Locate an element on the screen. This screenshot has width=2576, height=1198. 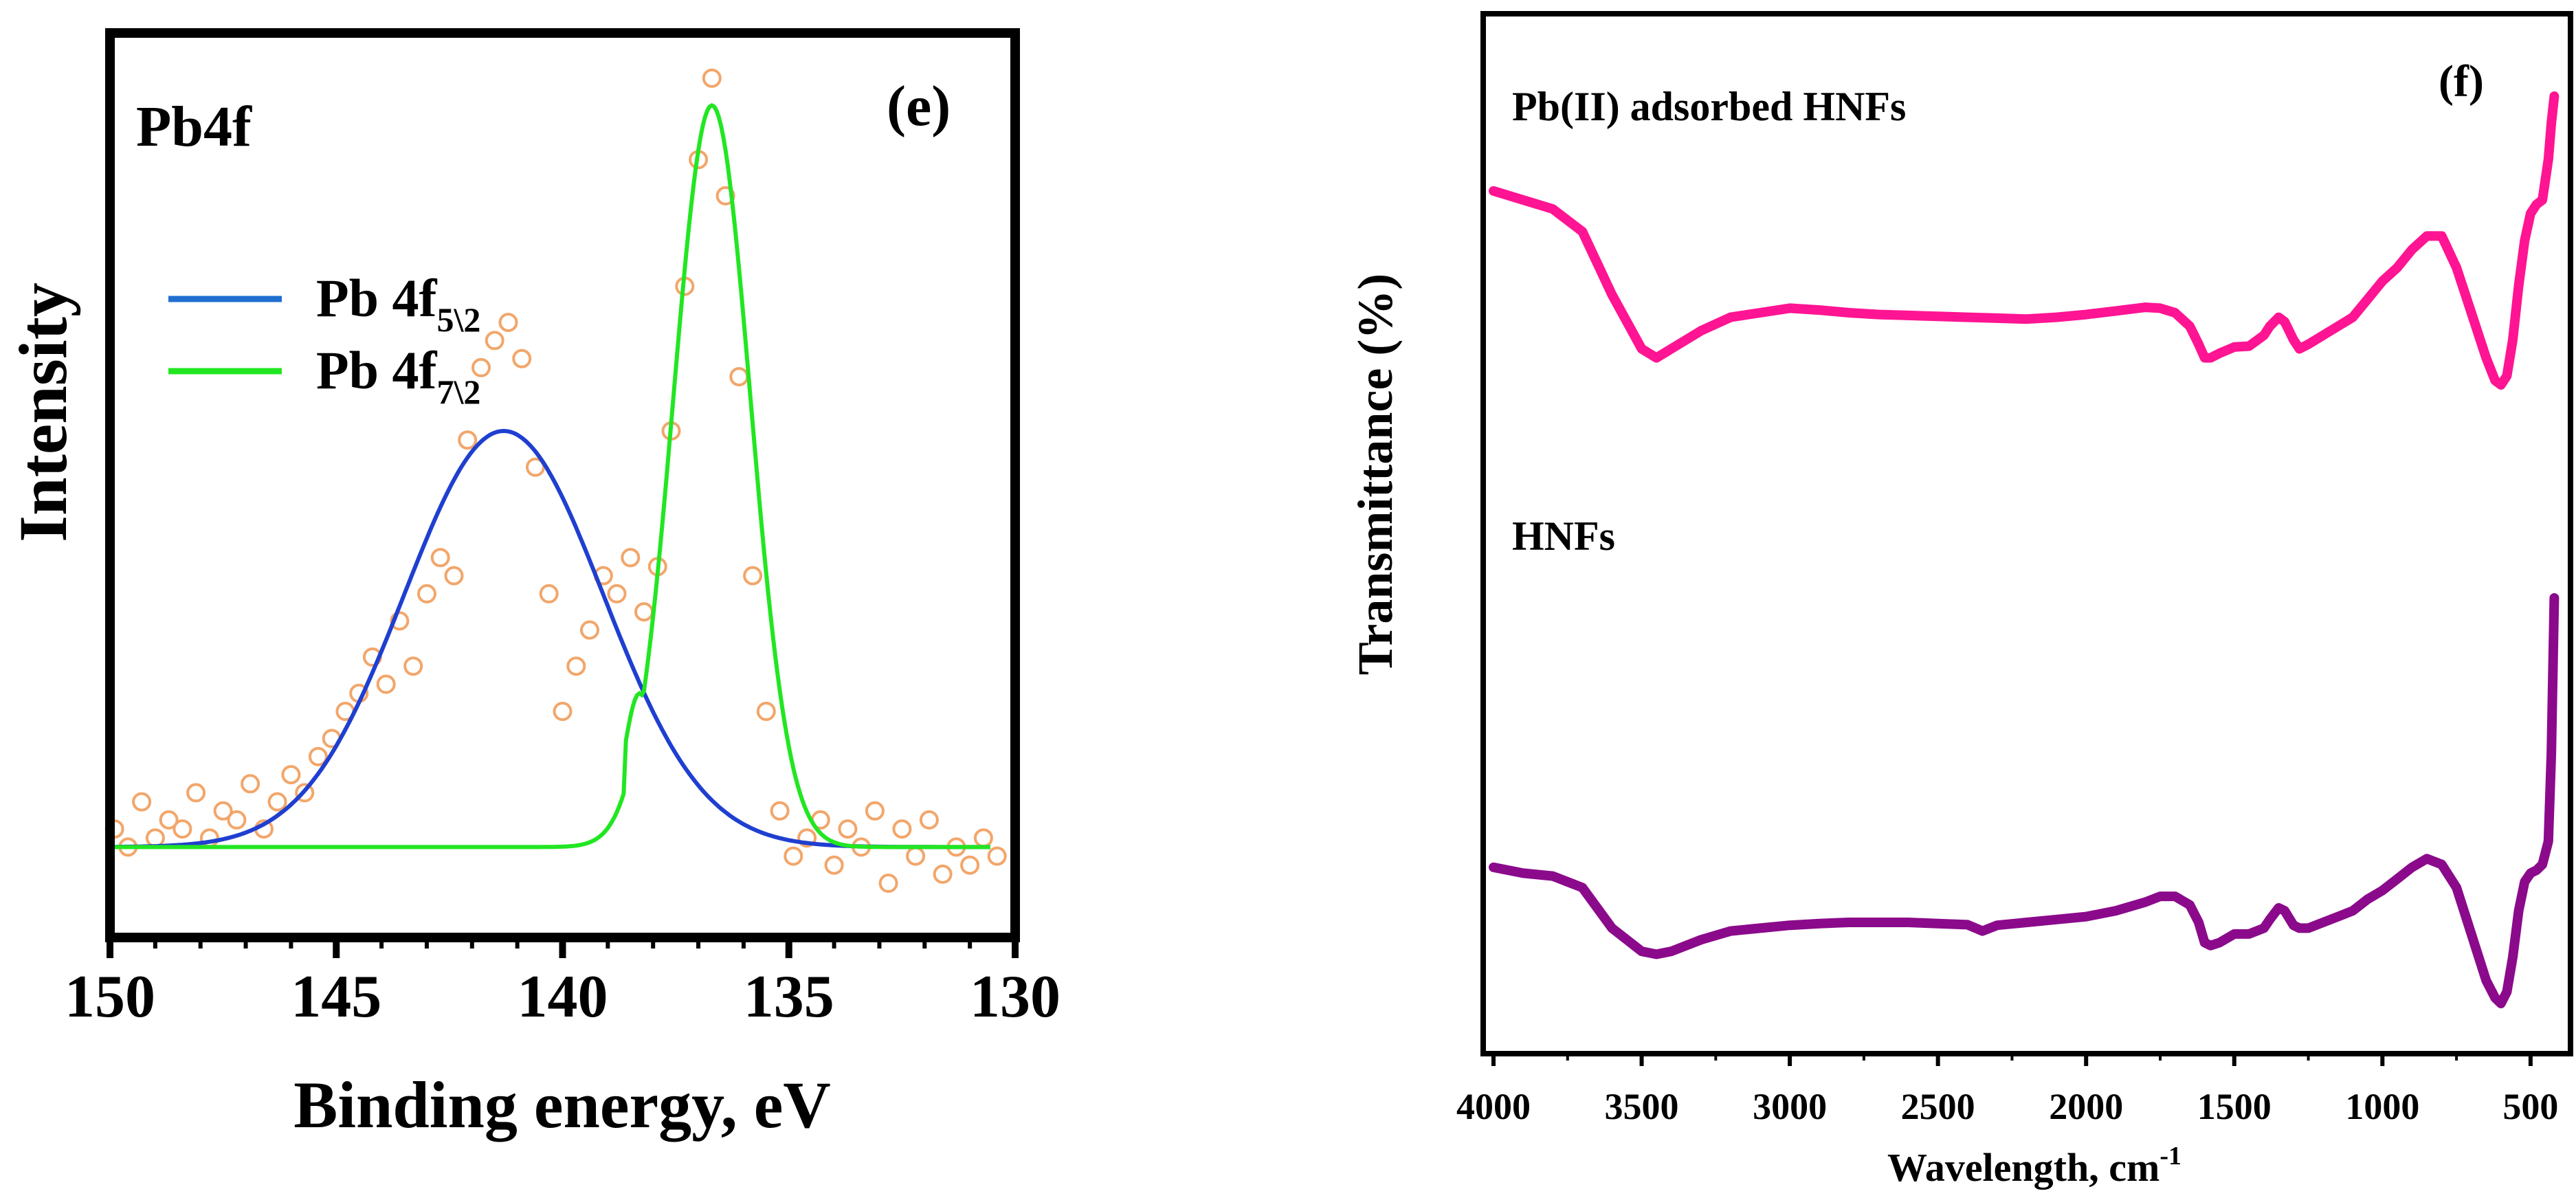
x-tick-label: 500 is located at coordinates (2530, 1106).